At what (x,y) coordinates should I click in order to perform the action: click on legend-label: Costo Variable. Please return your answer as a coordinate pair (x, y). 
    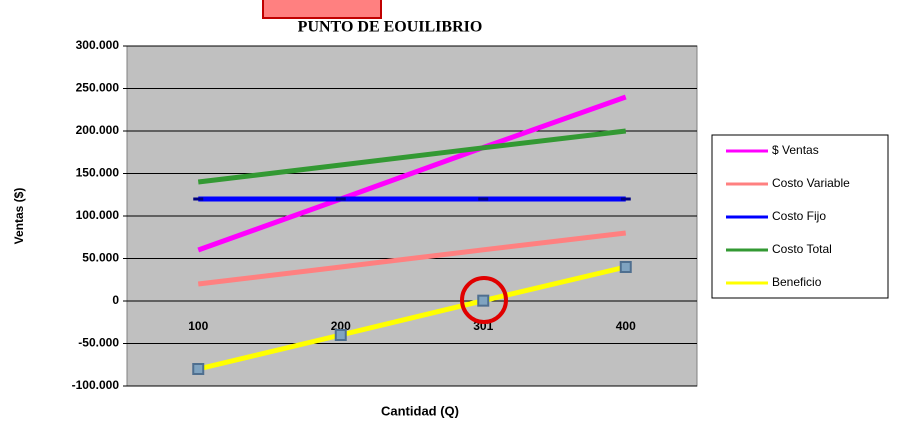
    Looking at the image, I should click on (811, 183).